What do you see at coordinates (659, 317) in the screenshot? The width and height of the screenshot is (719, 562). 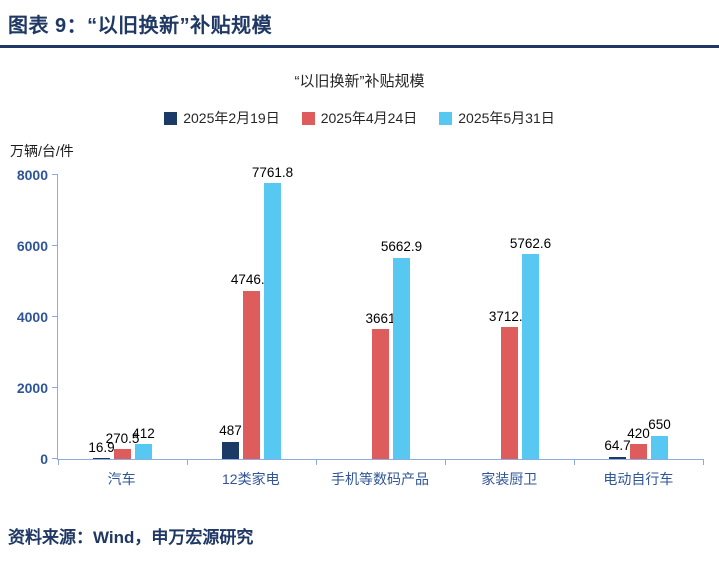 I see `bar-slot: 650` at bounding box center [659, 317].